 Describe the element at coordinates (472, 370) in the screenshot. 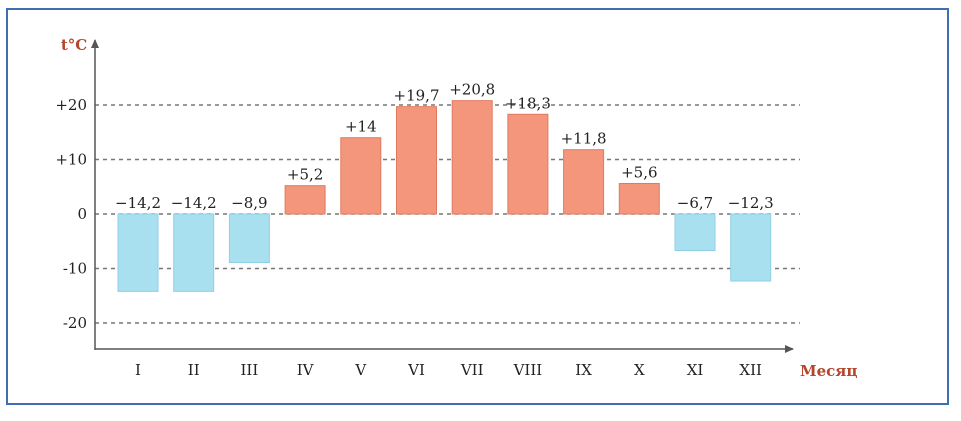

I see `category-label: VII` at that location.